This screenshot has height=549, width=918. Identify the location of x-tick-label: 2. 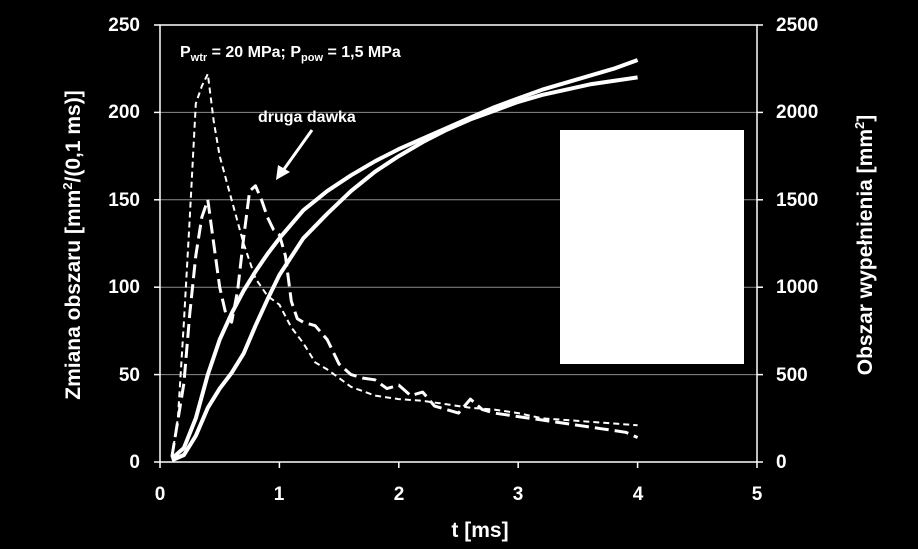
(399, 494).